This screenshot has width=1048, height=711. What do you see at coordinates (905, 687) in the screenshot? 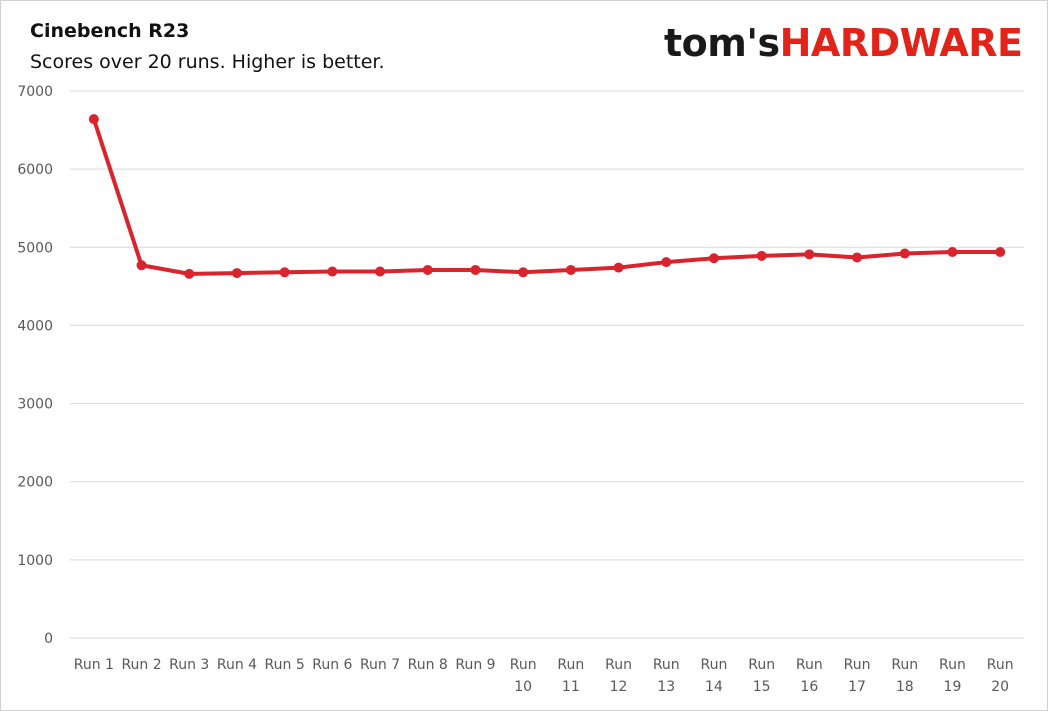
I see `x-tick-label: 18` at bounding box center [905, 687].